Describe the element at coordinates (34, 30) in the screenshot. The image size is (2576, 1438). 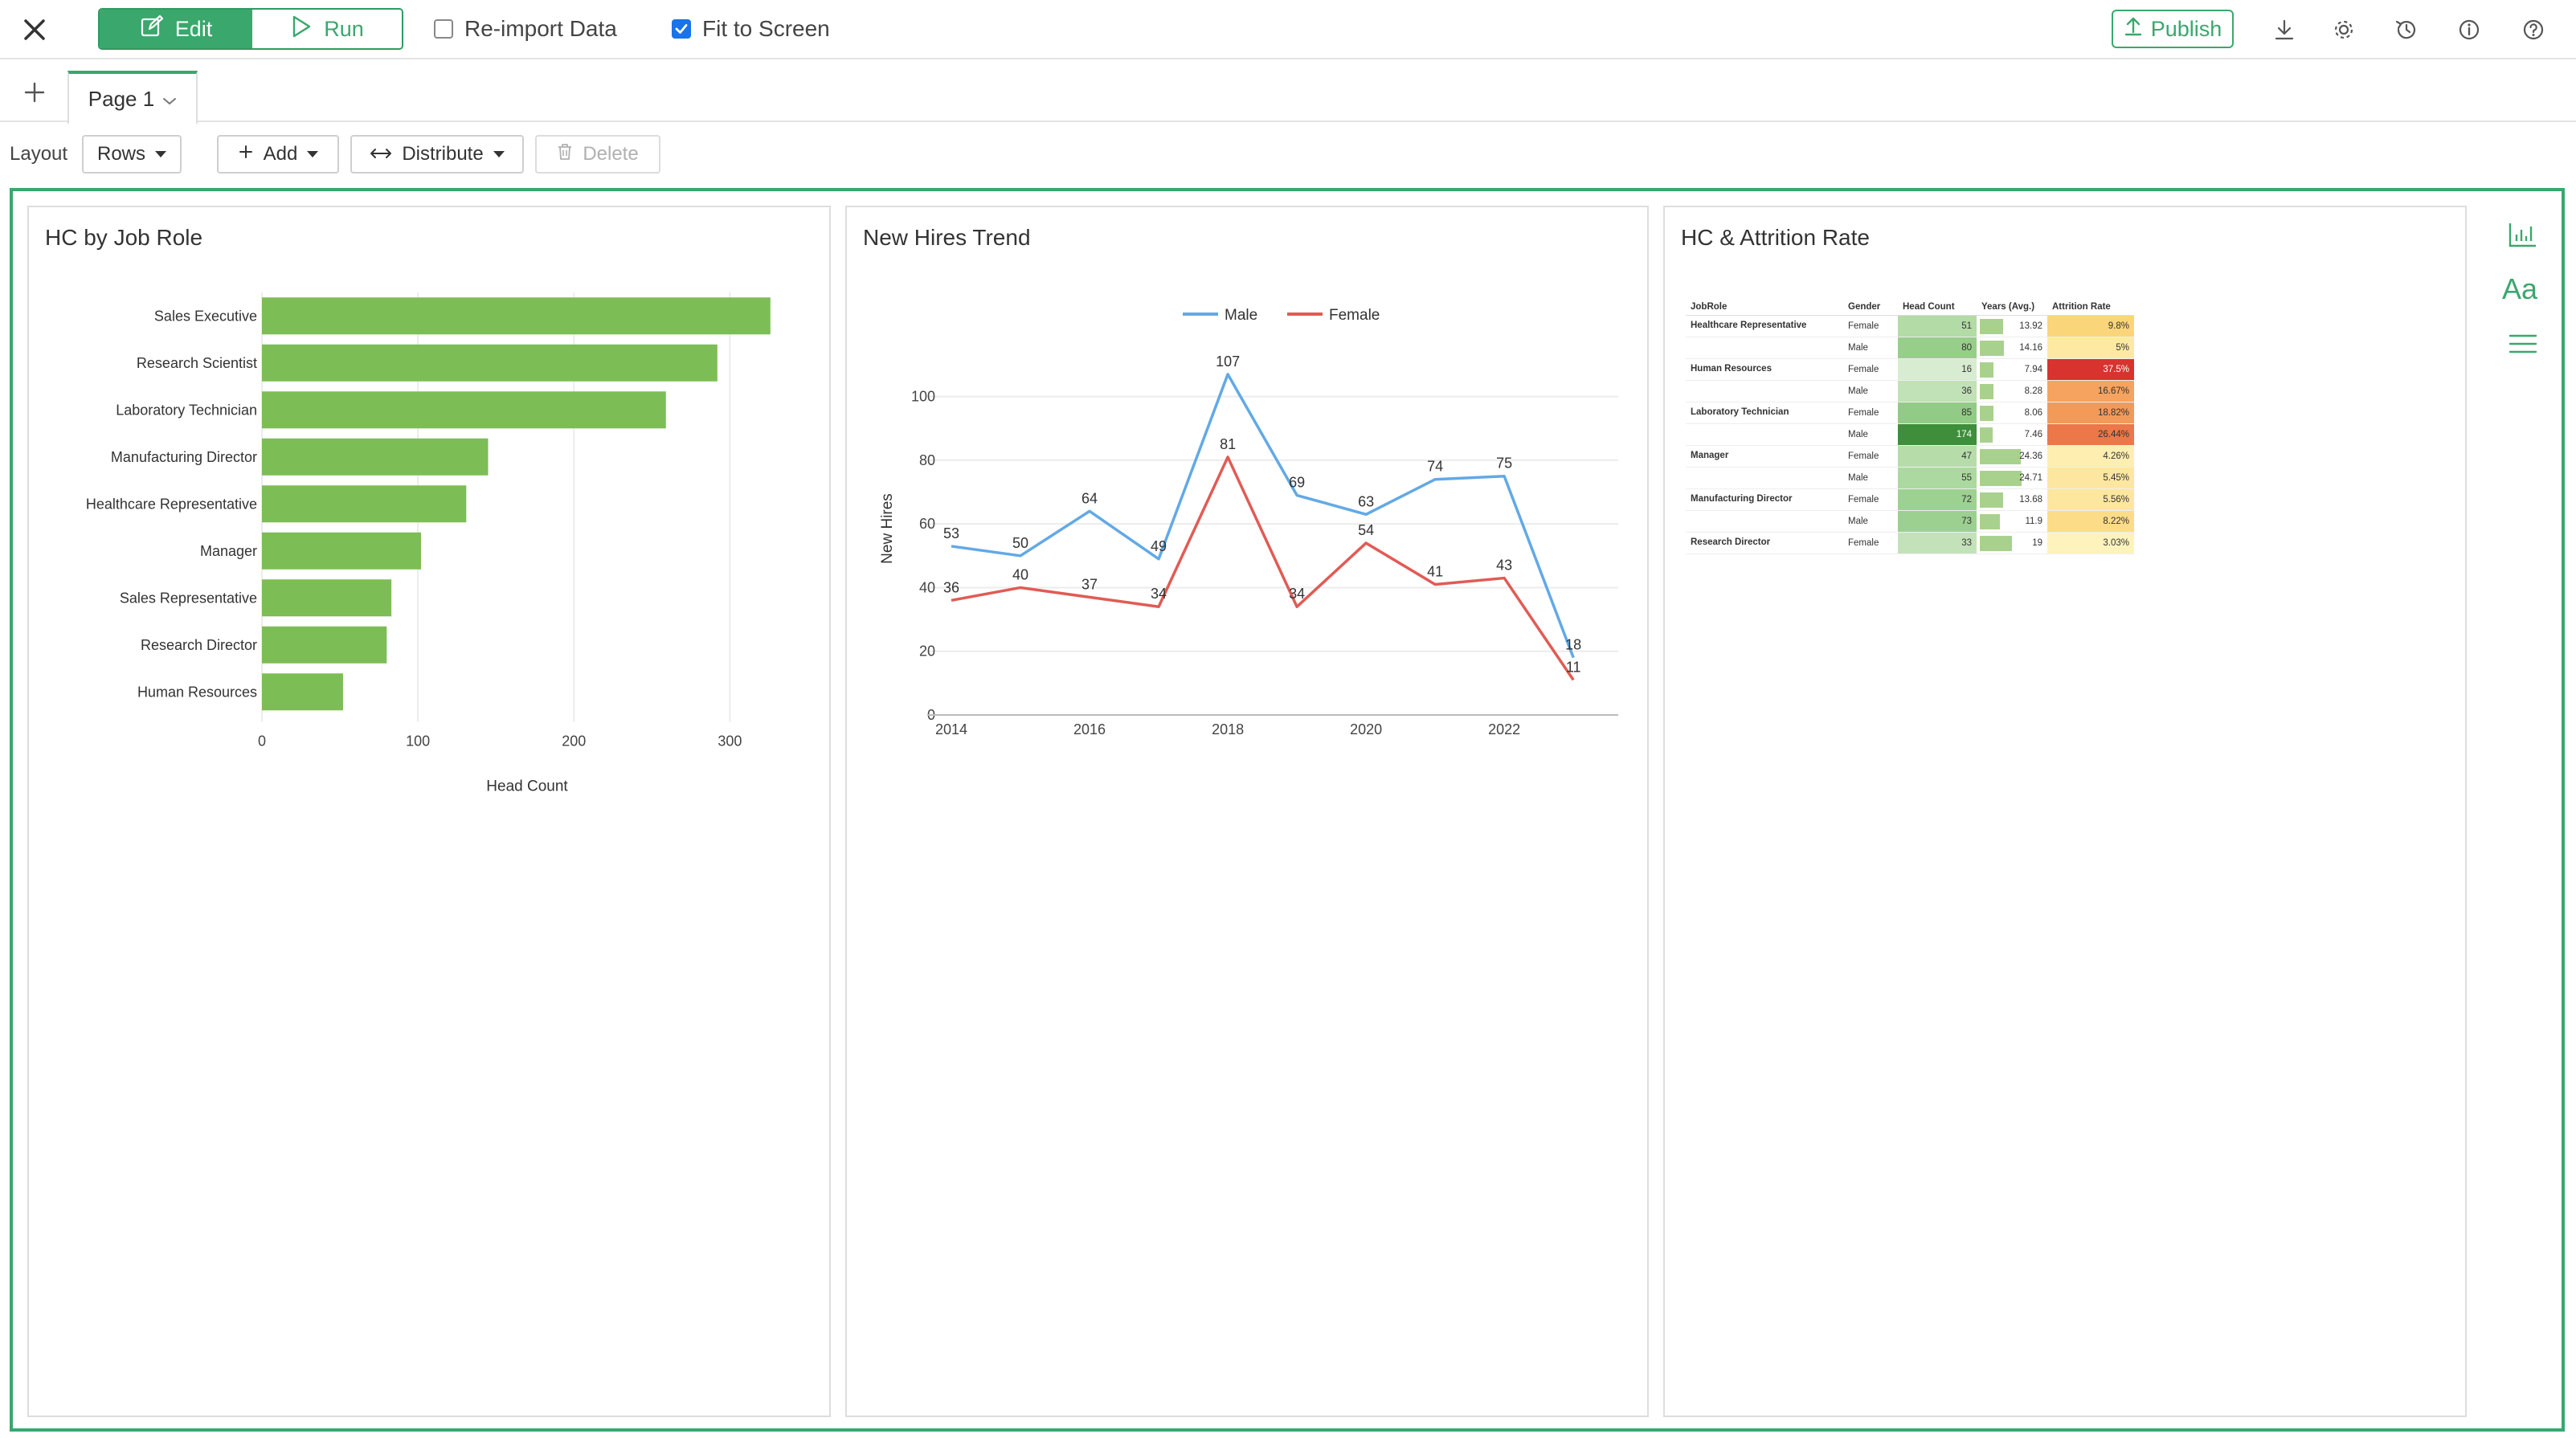
I see `close-icon` at that location.